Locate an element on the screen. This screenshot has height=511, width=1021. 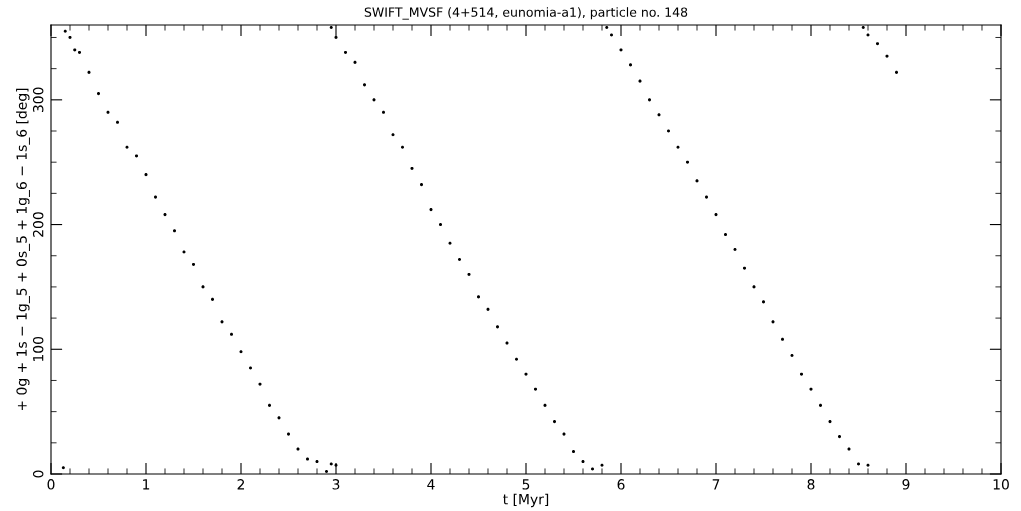
y-tick-label: 100 is located at coordinates (38, 349).